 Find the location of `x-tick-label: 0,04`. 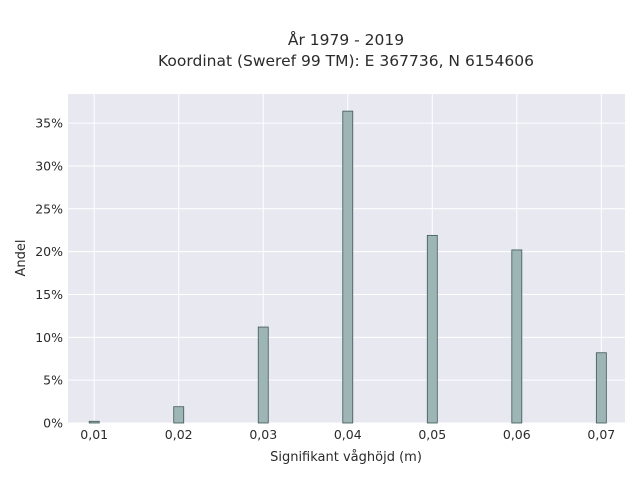

x-tick-label: 0,04 is located at coordinates (348, 434).